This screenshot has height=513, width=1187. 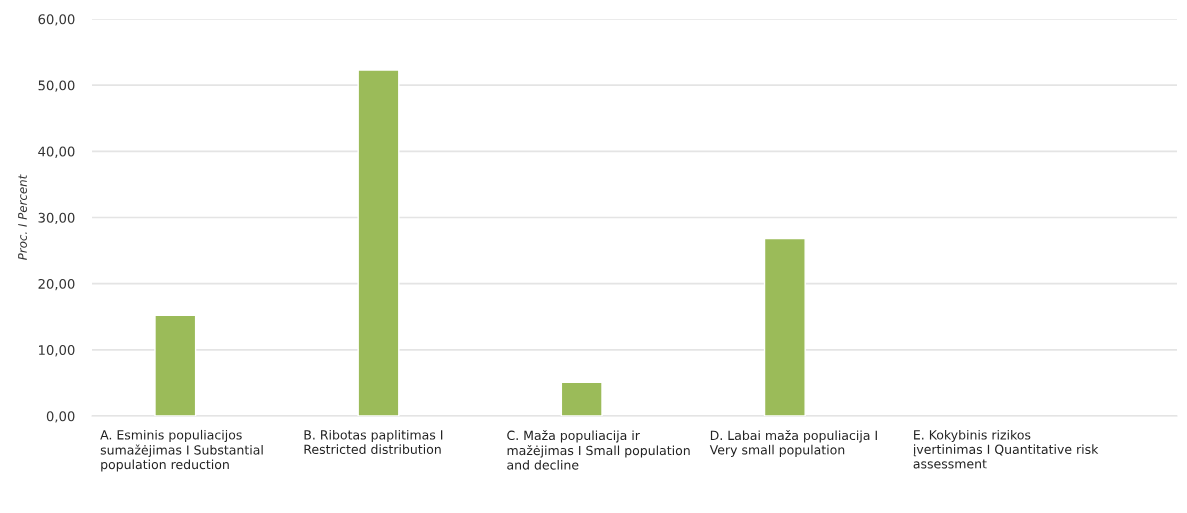 I want to click on x-tick-label: D. Labai maža populiacija I Very small population, so click(x=793, y=443).